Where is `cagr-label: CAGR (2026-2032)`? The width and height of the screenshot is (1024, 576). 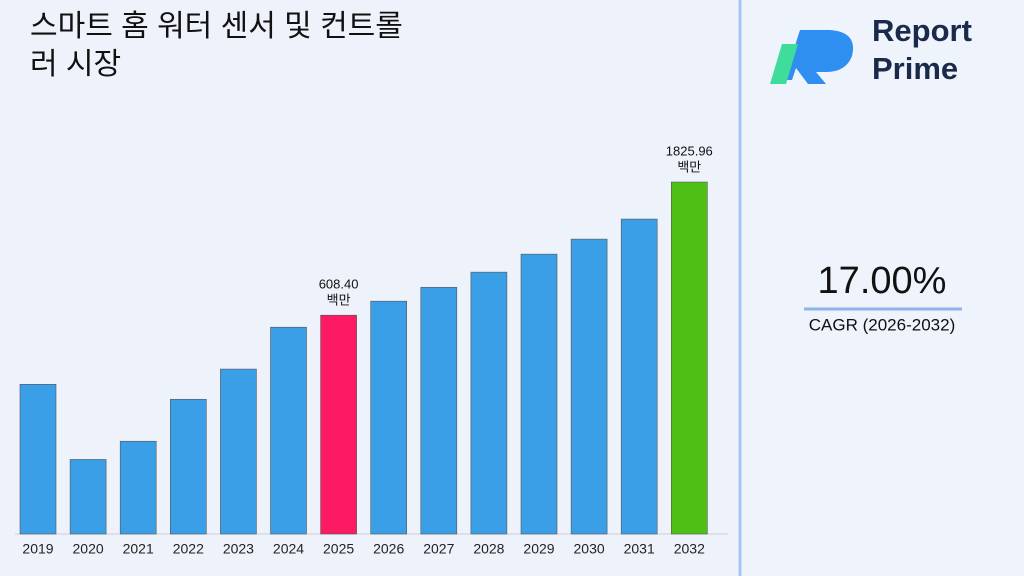 cagr-label: CAGR (2026-2032) is located at coordinates (882, 324).